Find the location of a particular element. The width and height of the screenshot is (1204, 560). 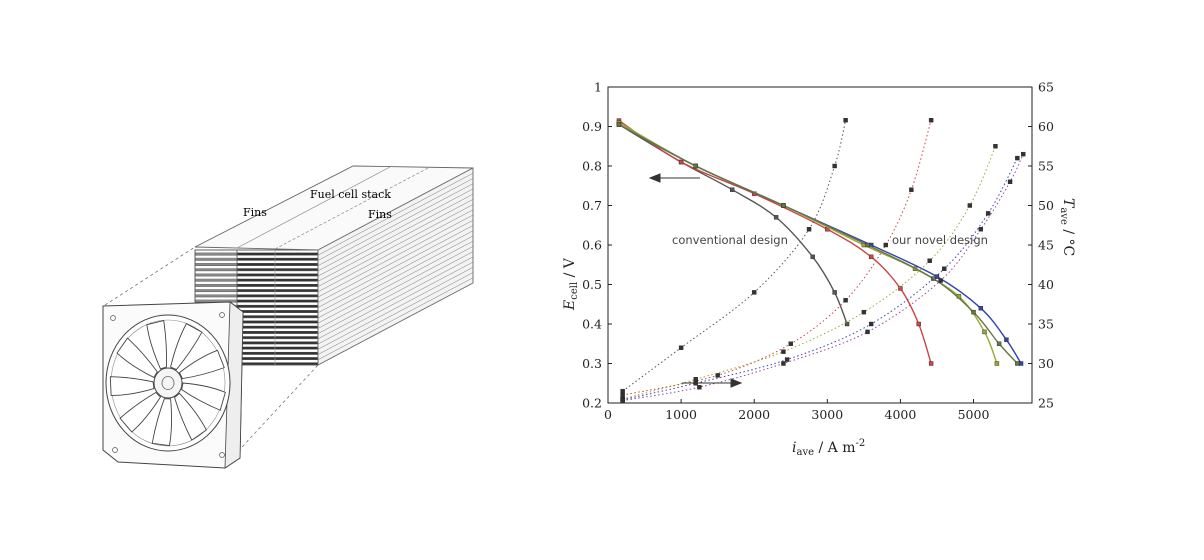

y-right-tick-label: 45 is located at coordinates (1046, 245).